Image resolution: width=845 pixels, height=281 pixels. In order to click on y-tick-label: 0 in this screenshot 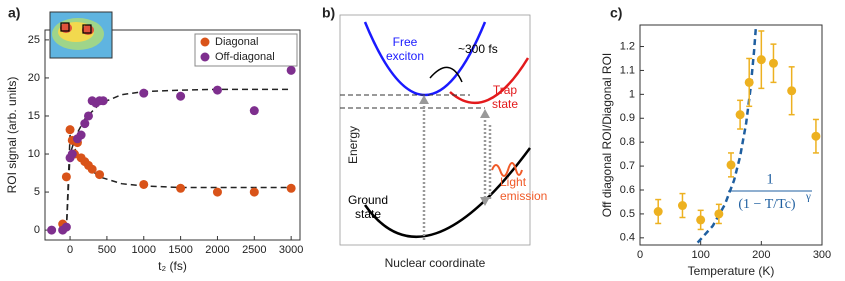, I will do `click(37, 230)`.